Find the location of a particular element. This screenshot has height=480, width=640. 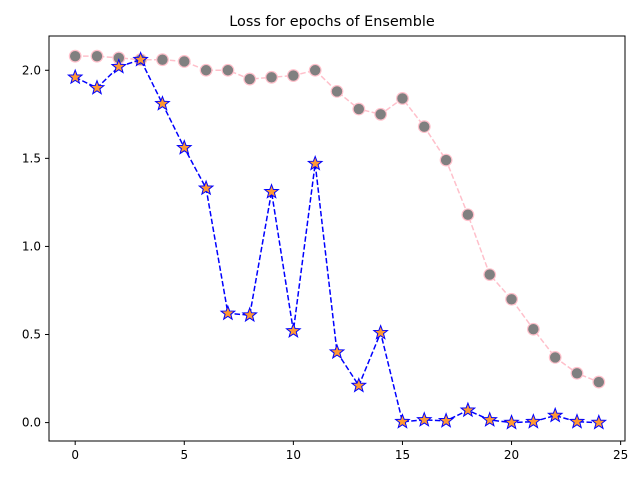

x-tick-label: 5 is located at coordinates (184, 455).